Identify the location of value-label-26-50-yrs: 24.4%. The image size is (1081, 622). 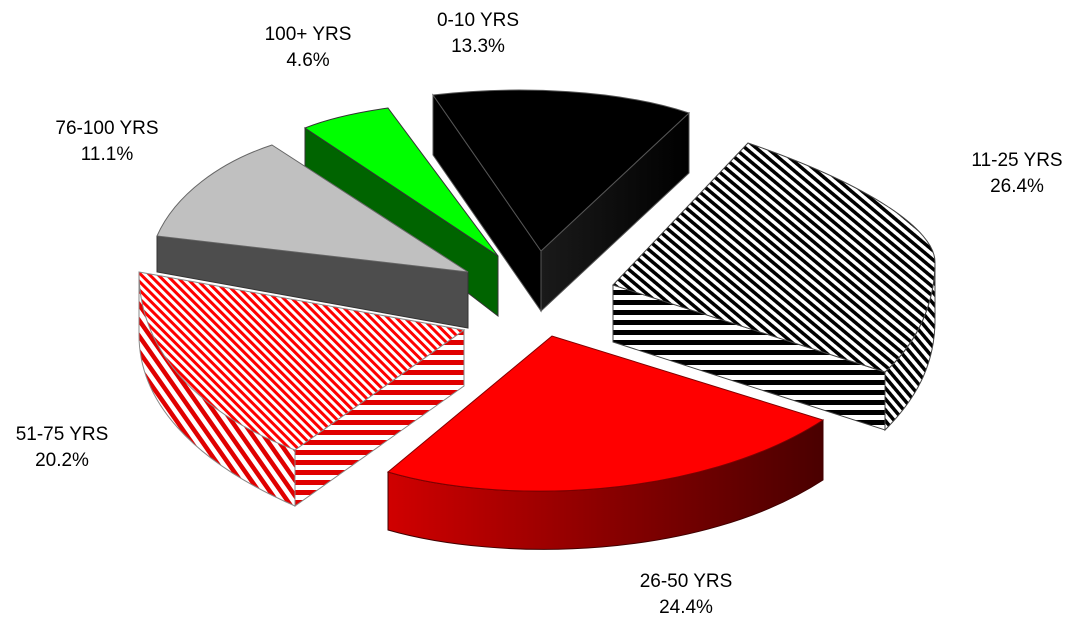
(686, 607).